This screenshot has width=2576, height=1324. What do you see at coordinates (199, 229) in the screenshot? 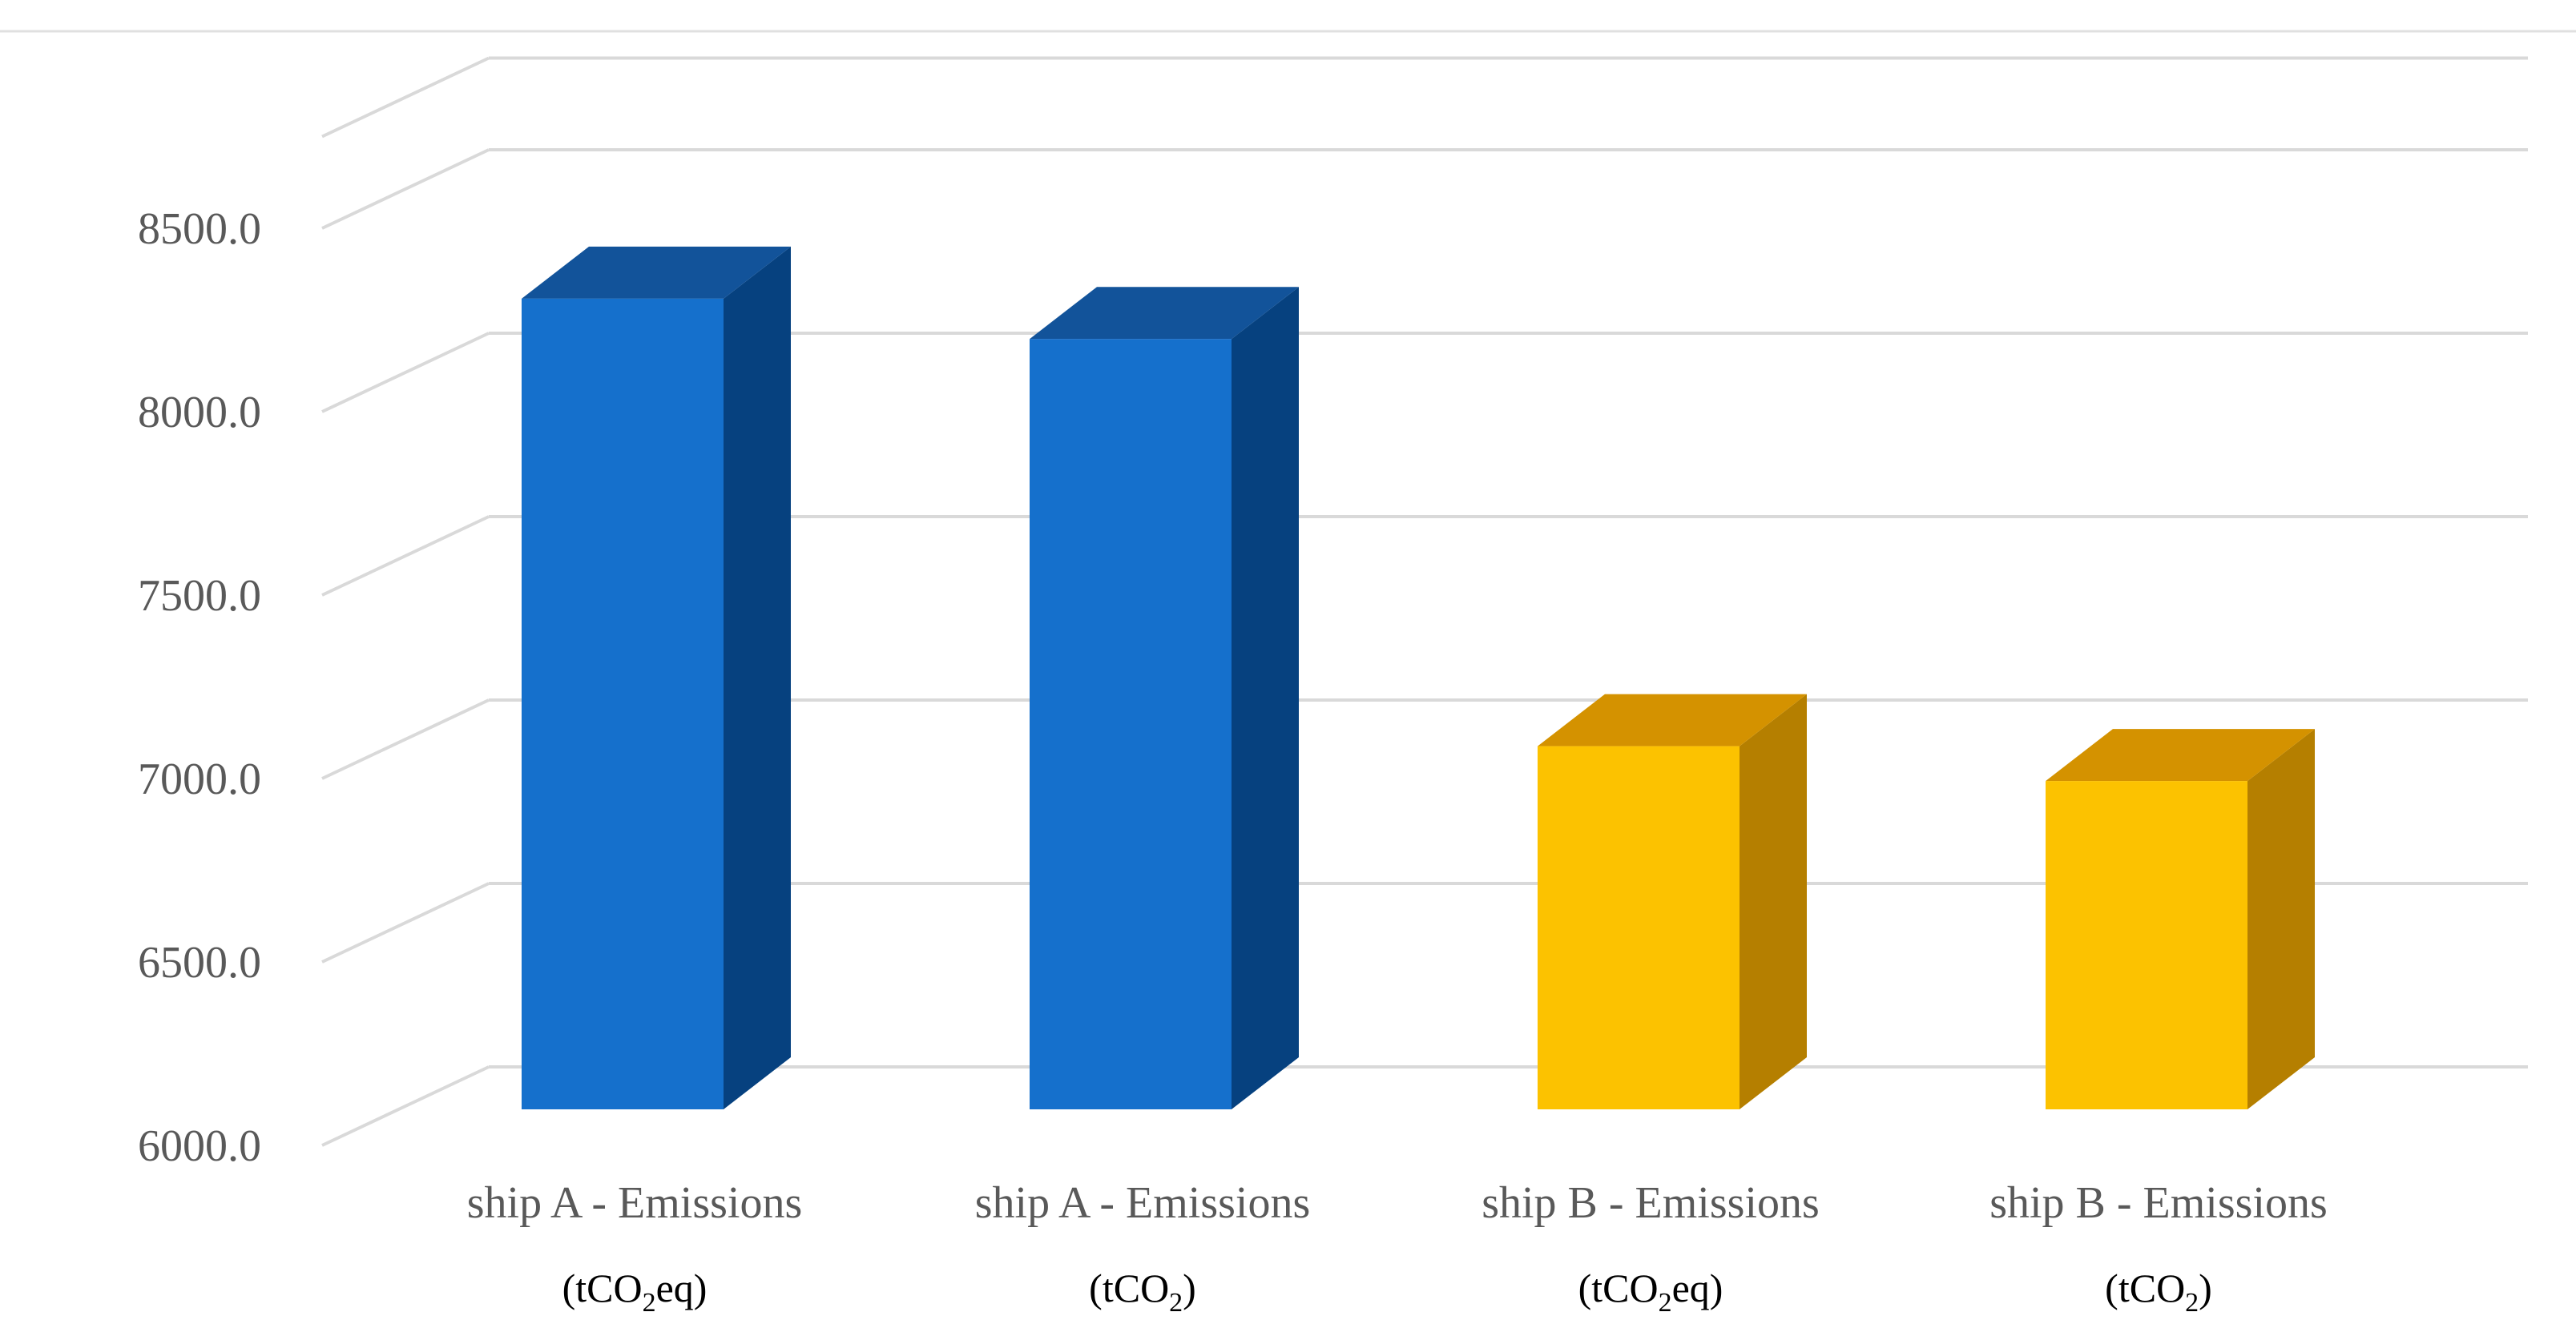
I see `y-tick-label: 8500.0` at bounding box center [199, 229].